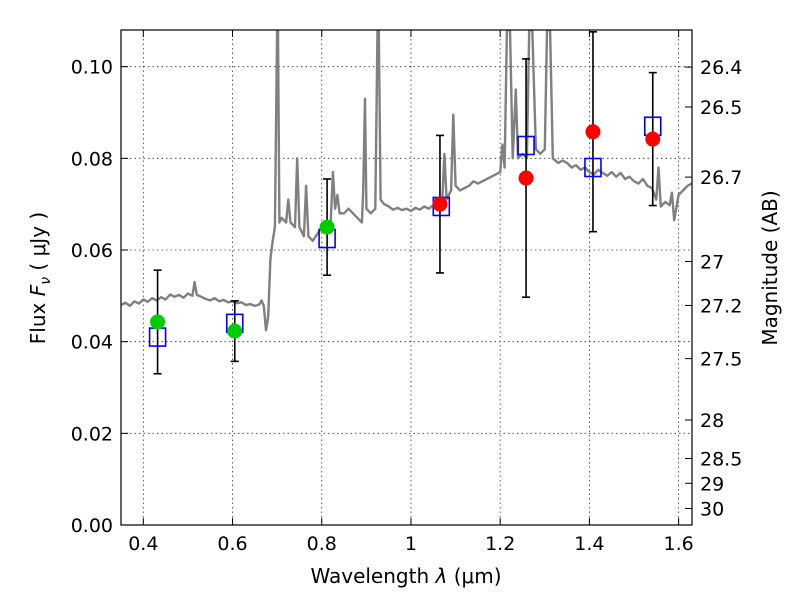  What do you see at coordinates (679, 544) in the screenshot?
I see `x-tick-label: 1.6` at bounding box center [679, 544].